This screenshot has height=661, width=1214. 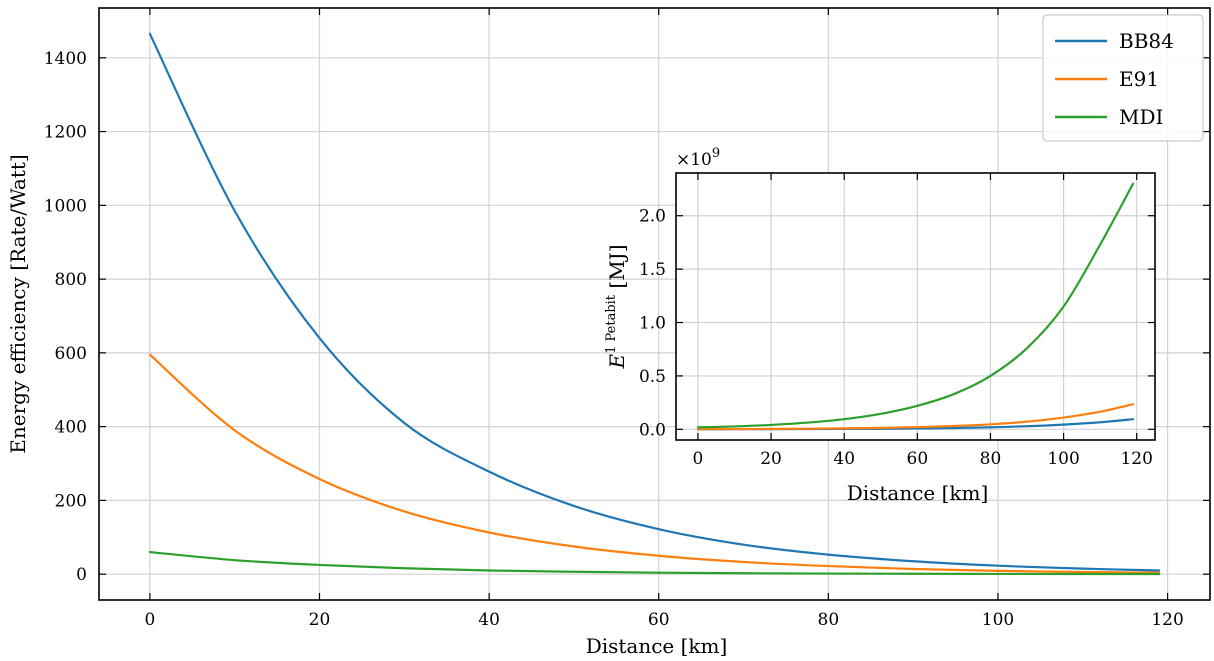 What do you see at coordinates (652, 430) in the screenshot?
I see `inset-y-tick-label: 0.0` at bounding box center [652, 430].